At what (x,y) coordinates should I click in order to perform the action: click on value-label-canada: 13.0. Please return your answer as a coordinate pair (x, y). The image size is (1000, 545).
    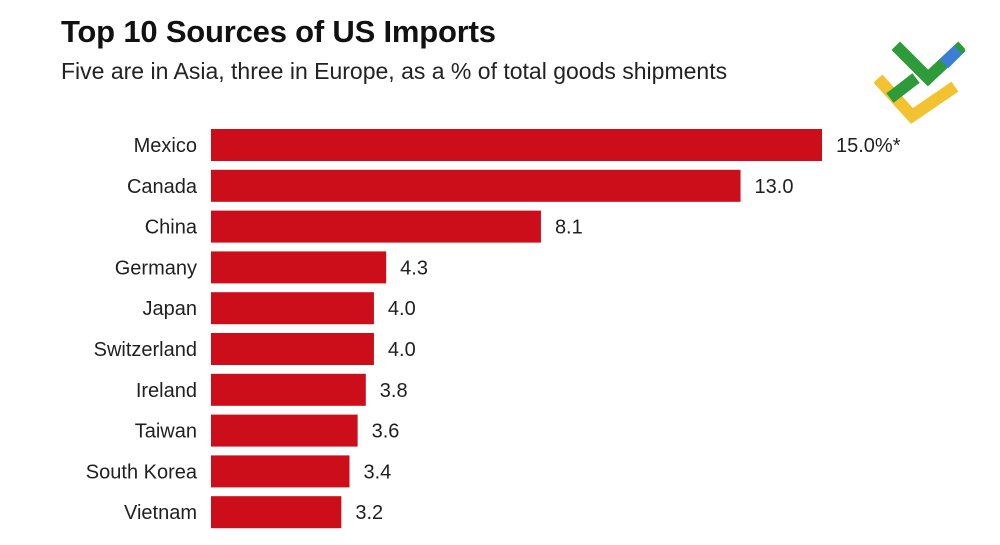
    Looking at the image, I should click on (774, 187).